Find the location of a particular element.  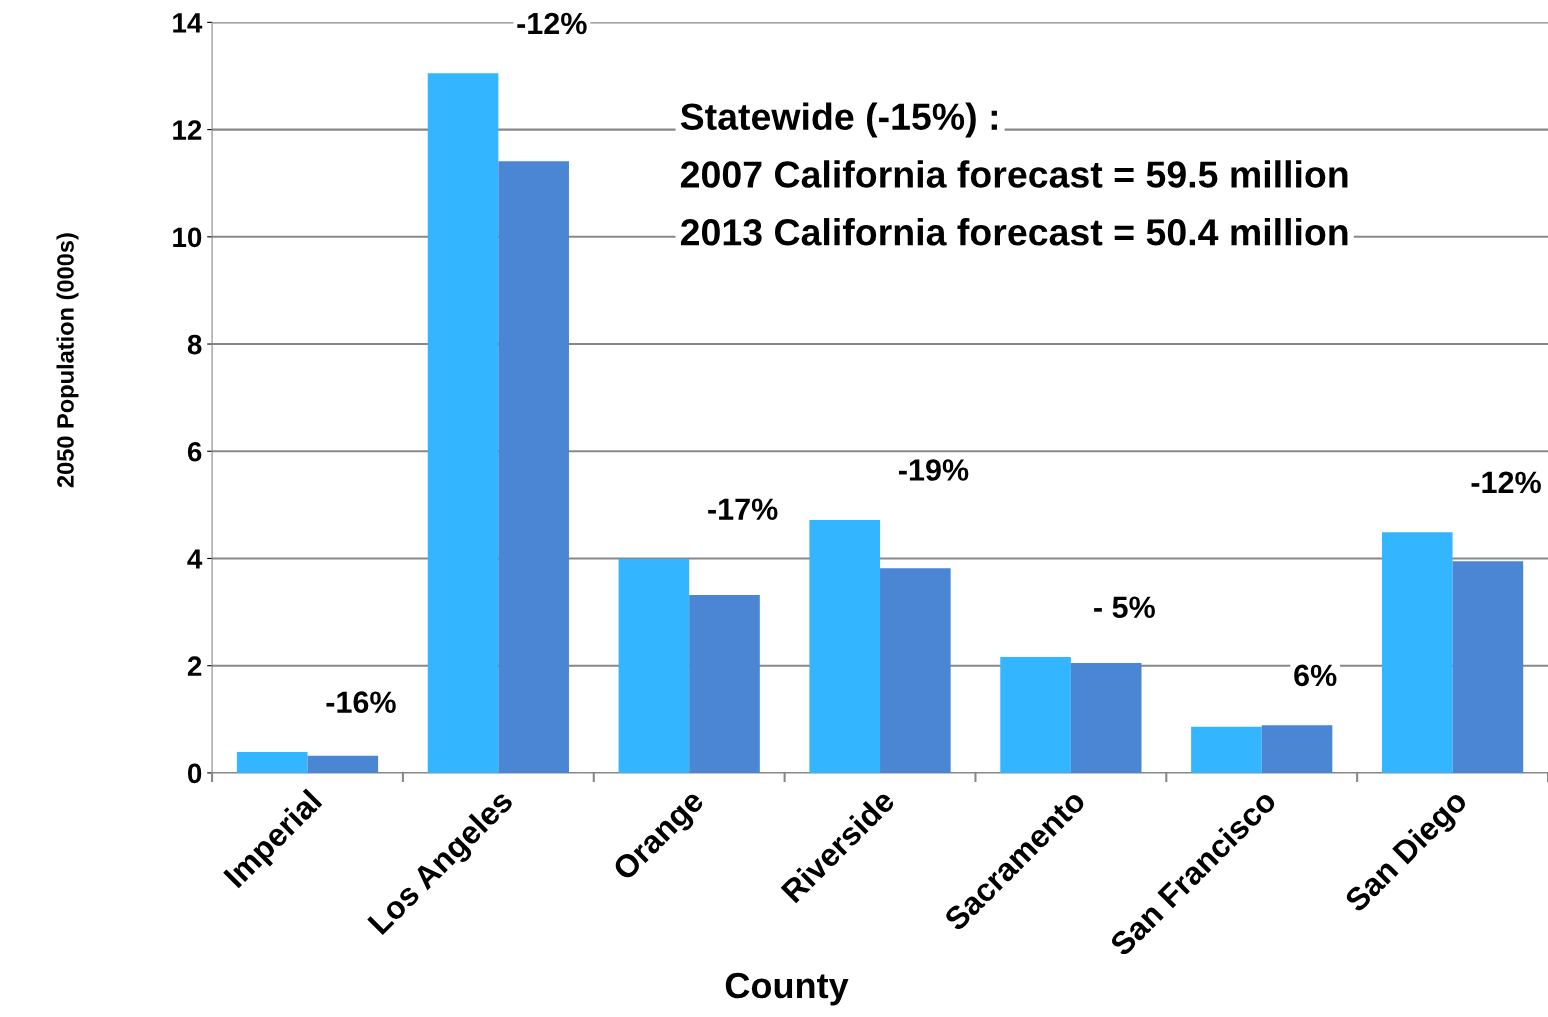

annotation: 2013 California forecast = 50.4 million is located at coordinates (1014, 232).